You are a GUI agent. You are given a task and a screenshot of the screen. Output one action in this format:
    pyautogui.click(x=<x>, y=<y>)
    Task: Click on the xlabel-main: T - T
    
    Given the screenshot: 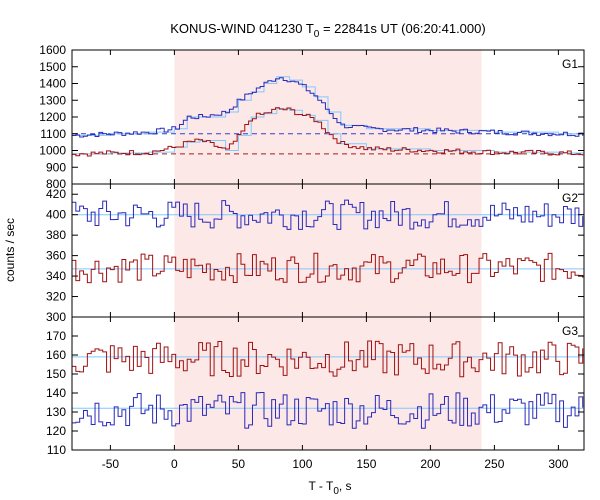 What is the action you would take?
    pyautogui.click(x=321, y=486)
    